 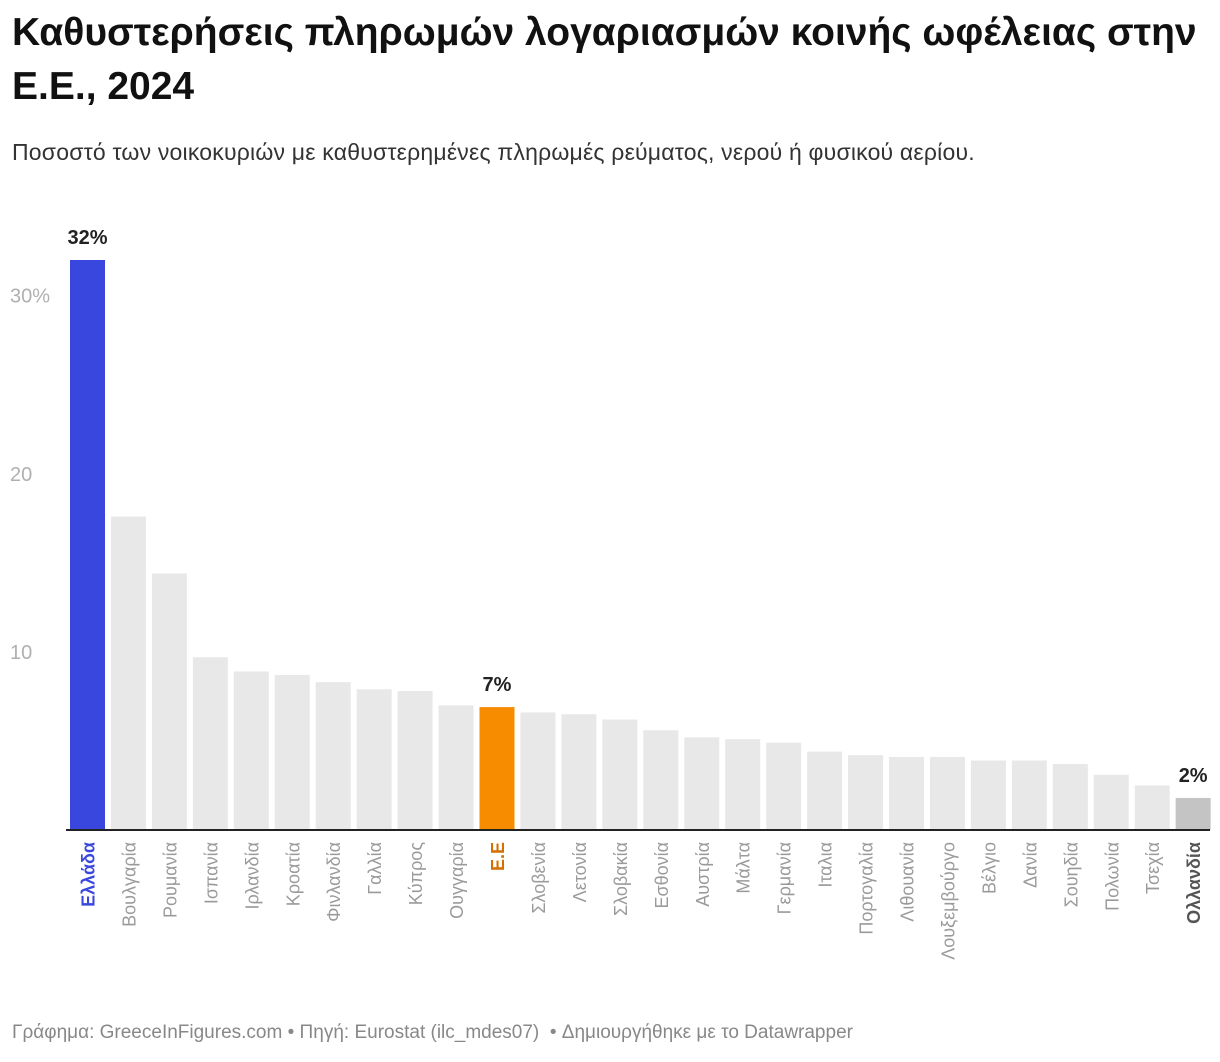 What do you see at coordinates (293, 874) in the screenshot?
I see `category-label: Κροατία` at bounding box center [293, 874].